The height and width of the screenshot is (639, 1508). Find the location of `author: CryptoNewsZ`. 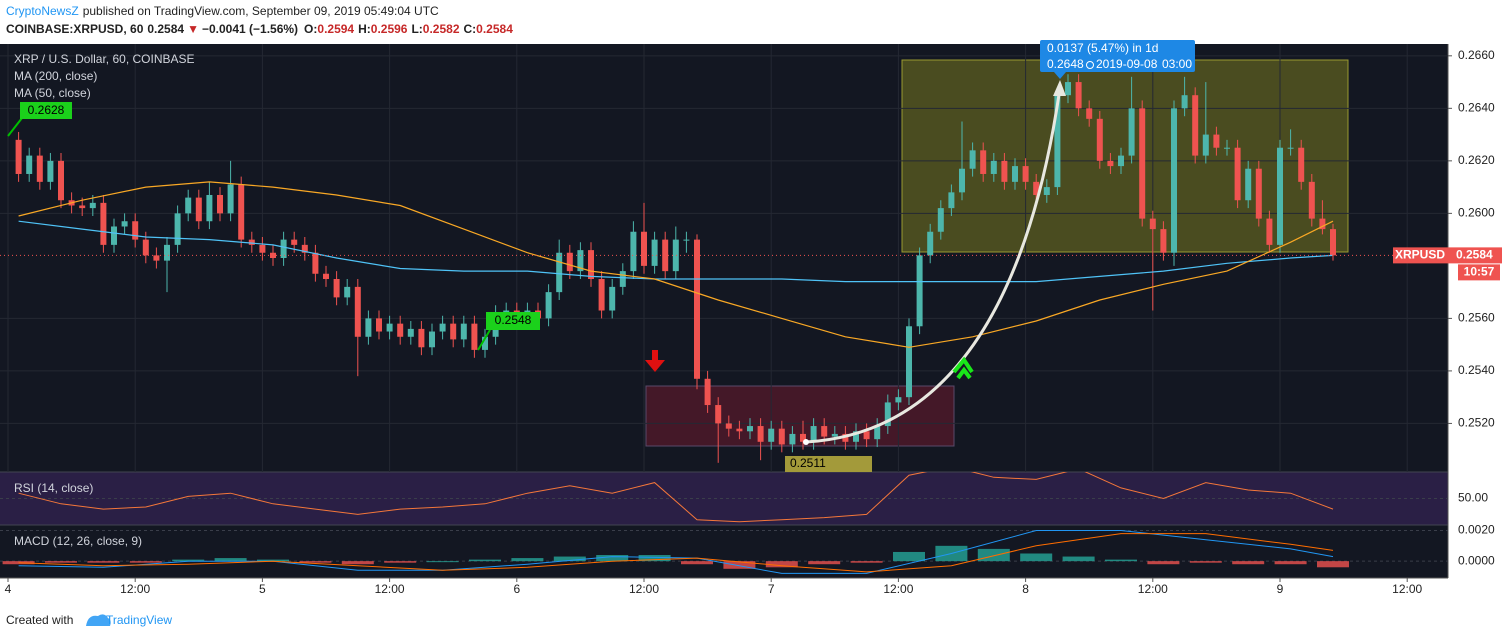

author: CryptoNewsZ is located at coordinates (42, 11).